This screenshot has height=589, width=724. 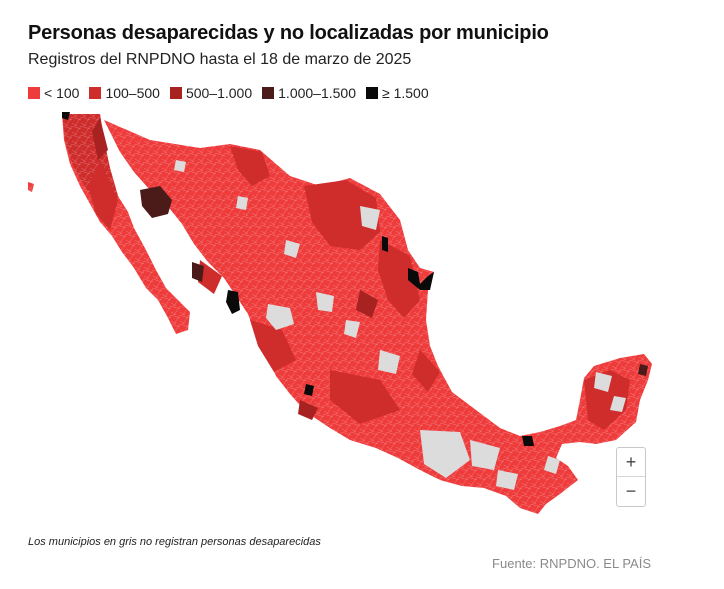 I want to click on legend-item-1000-1500: 1.000–1.500, so click(x=309, y=93).